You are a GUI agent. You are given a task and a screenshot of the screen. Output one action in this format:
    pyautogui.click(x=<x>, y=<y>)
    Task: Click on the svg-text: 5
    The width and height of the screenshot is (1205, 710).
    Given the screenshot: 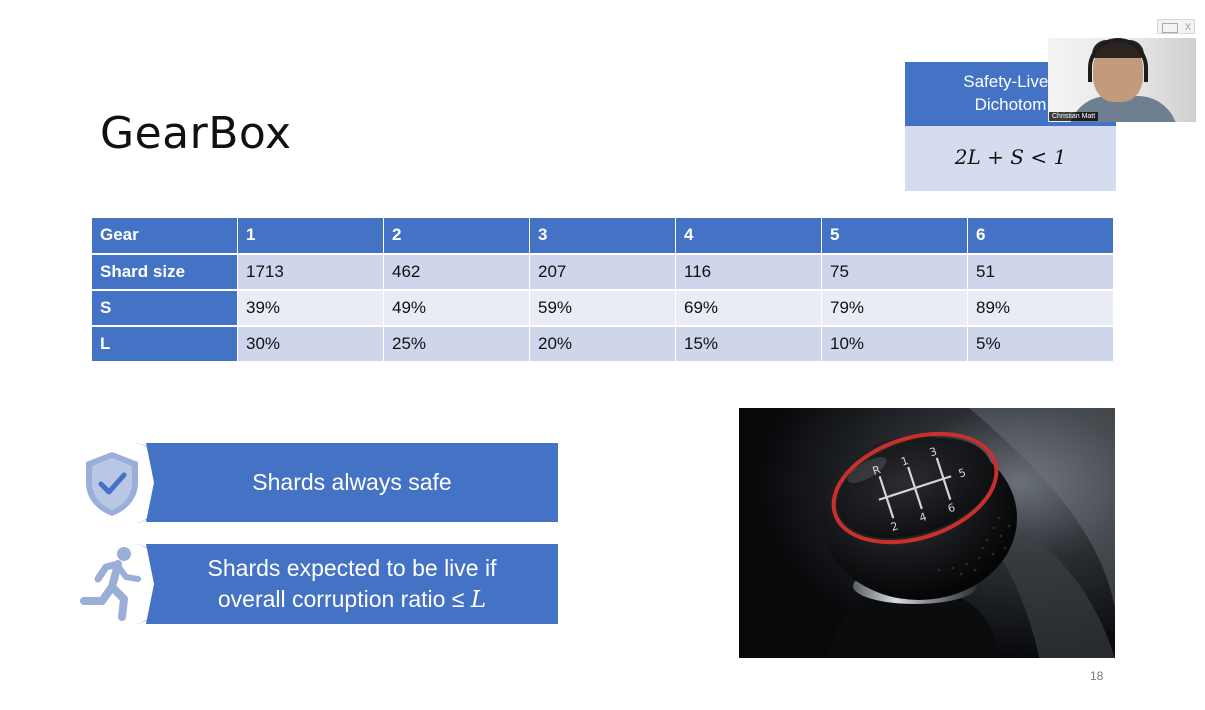 What is the action you would take?
    pyautogui.click(x=962, y=473)
    